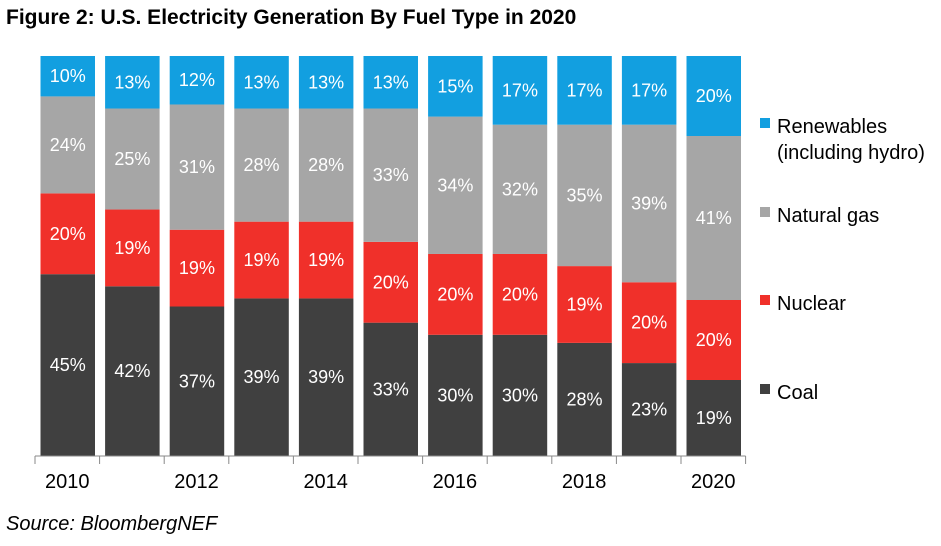  I want to click on data-label: 15%, so click(455, 86).